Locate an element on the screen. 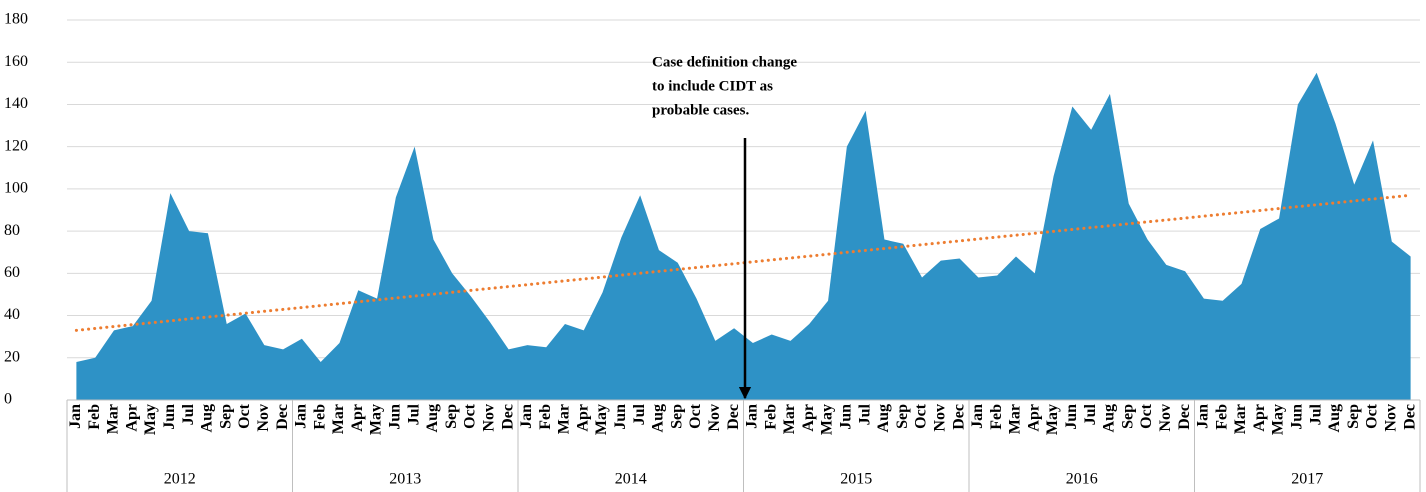 This screenshot has height=492, width=1426. y-tick-label: 160 is located at coordinates (16, 61).